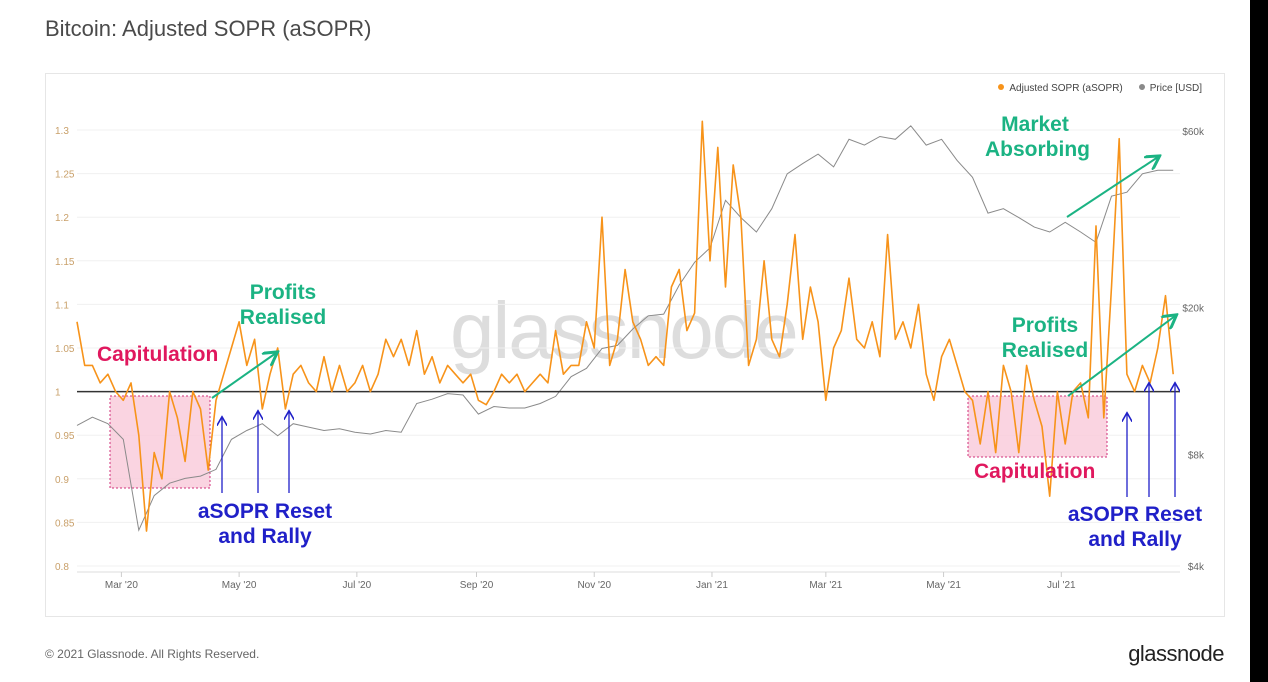  What do you see at coordinates (58, 393) in the screenshot?
I see `y-left-tick-label: 1` at bounding box center [58, 393].